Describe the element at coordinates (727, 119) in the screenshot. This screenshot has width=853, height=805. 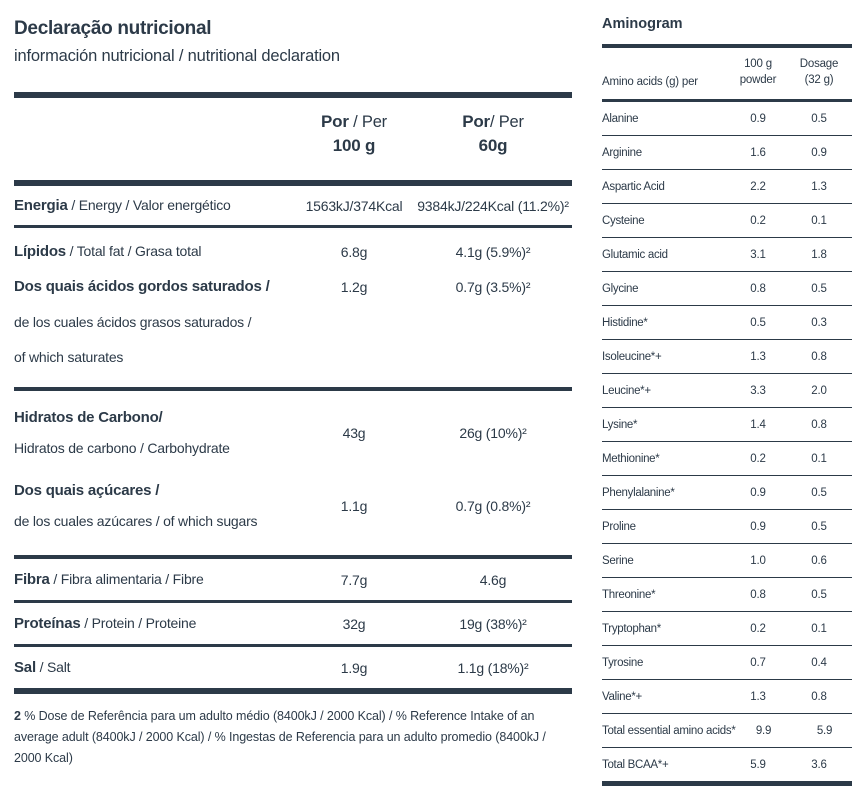
I see `amino-row: Alanine 0.9 0.5` at that location.